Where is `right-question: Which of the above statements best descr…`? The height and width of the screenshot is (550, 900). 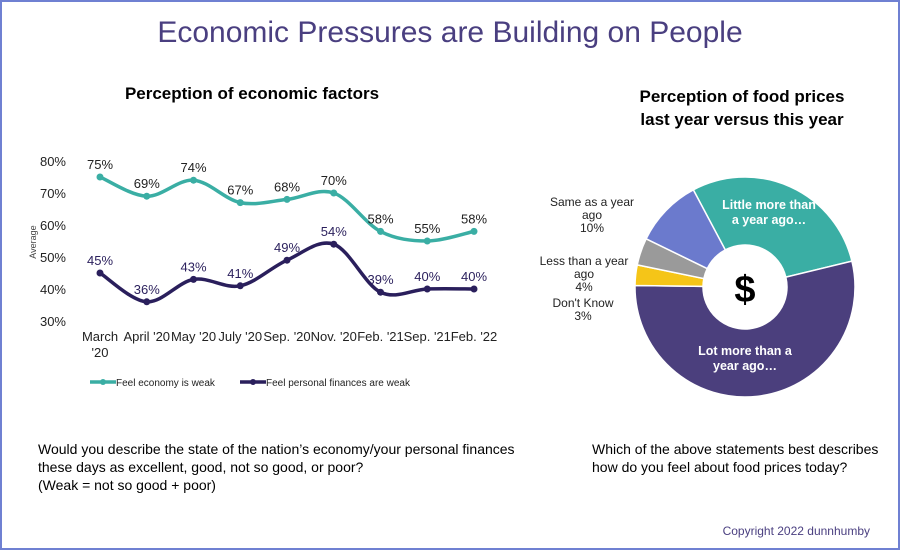 right-question: Which of the above statements best descr… is located at coordinates (735, 458).